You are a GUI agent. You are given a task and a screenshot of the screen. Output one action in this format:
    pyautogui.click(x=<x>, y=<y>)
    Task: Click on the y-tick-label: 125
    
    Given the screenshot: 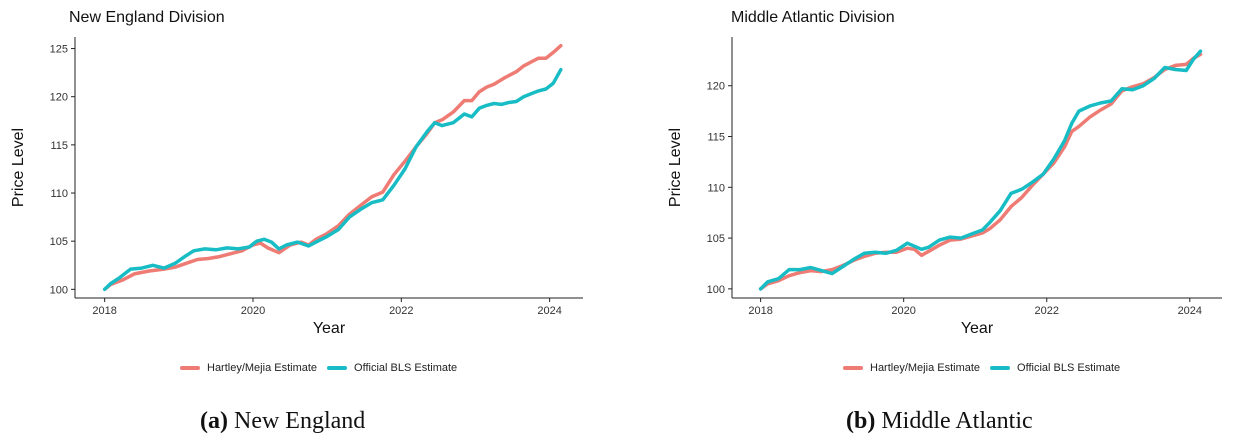 What is the action you would take?
    pyautogui.click(x=59, y=50)
    